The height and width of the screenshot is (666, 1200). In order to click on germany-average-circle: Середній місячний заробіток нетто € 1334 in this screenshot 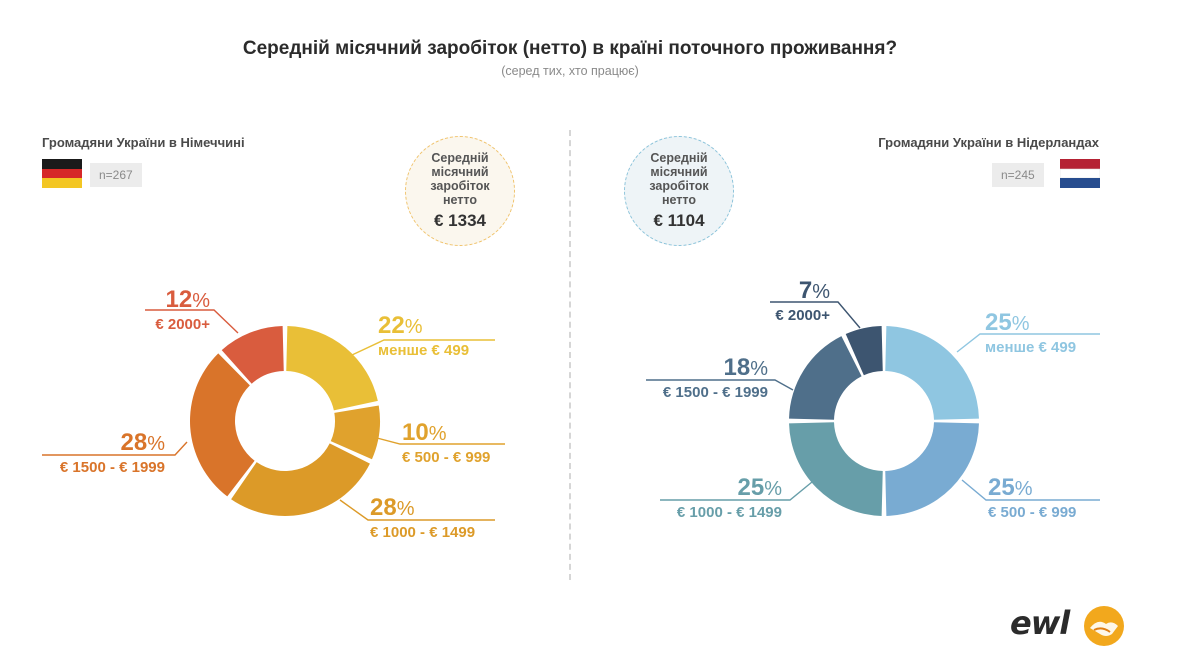, I will do `click(460, 191)`.